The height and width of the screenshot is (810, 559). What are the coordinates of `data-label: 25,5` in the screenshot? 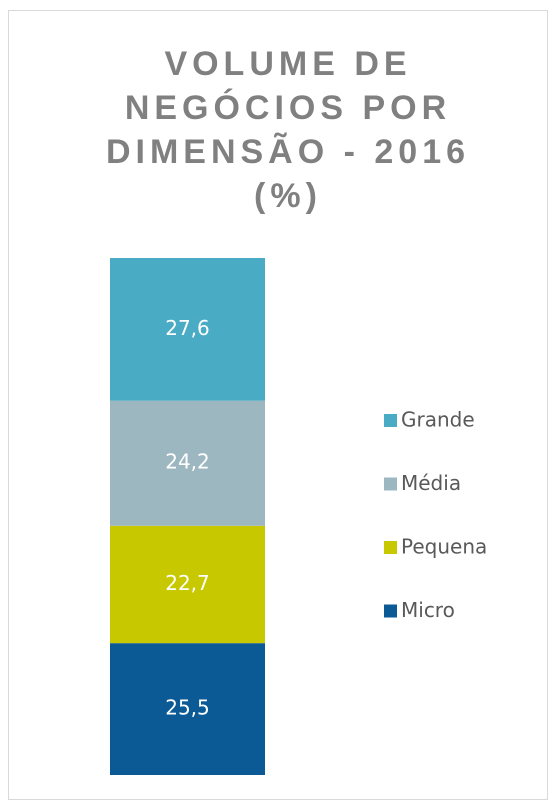 It's located at (187, 708).